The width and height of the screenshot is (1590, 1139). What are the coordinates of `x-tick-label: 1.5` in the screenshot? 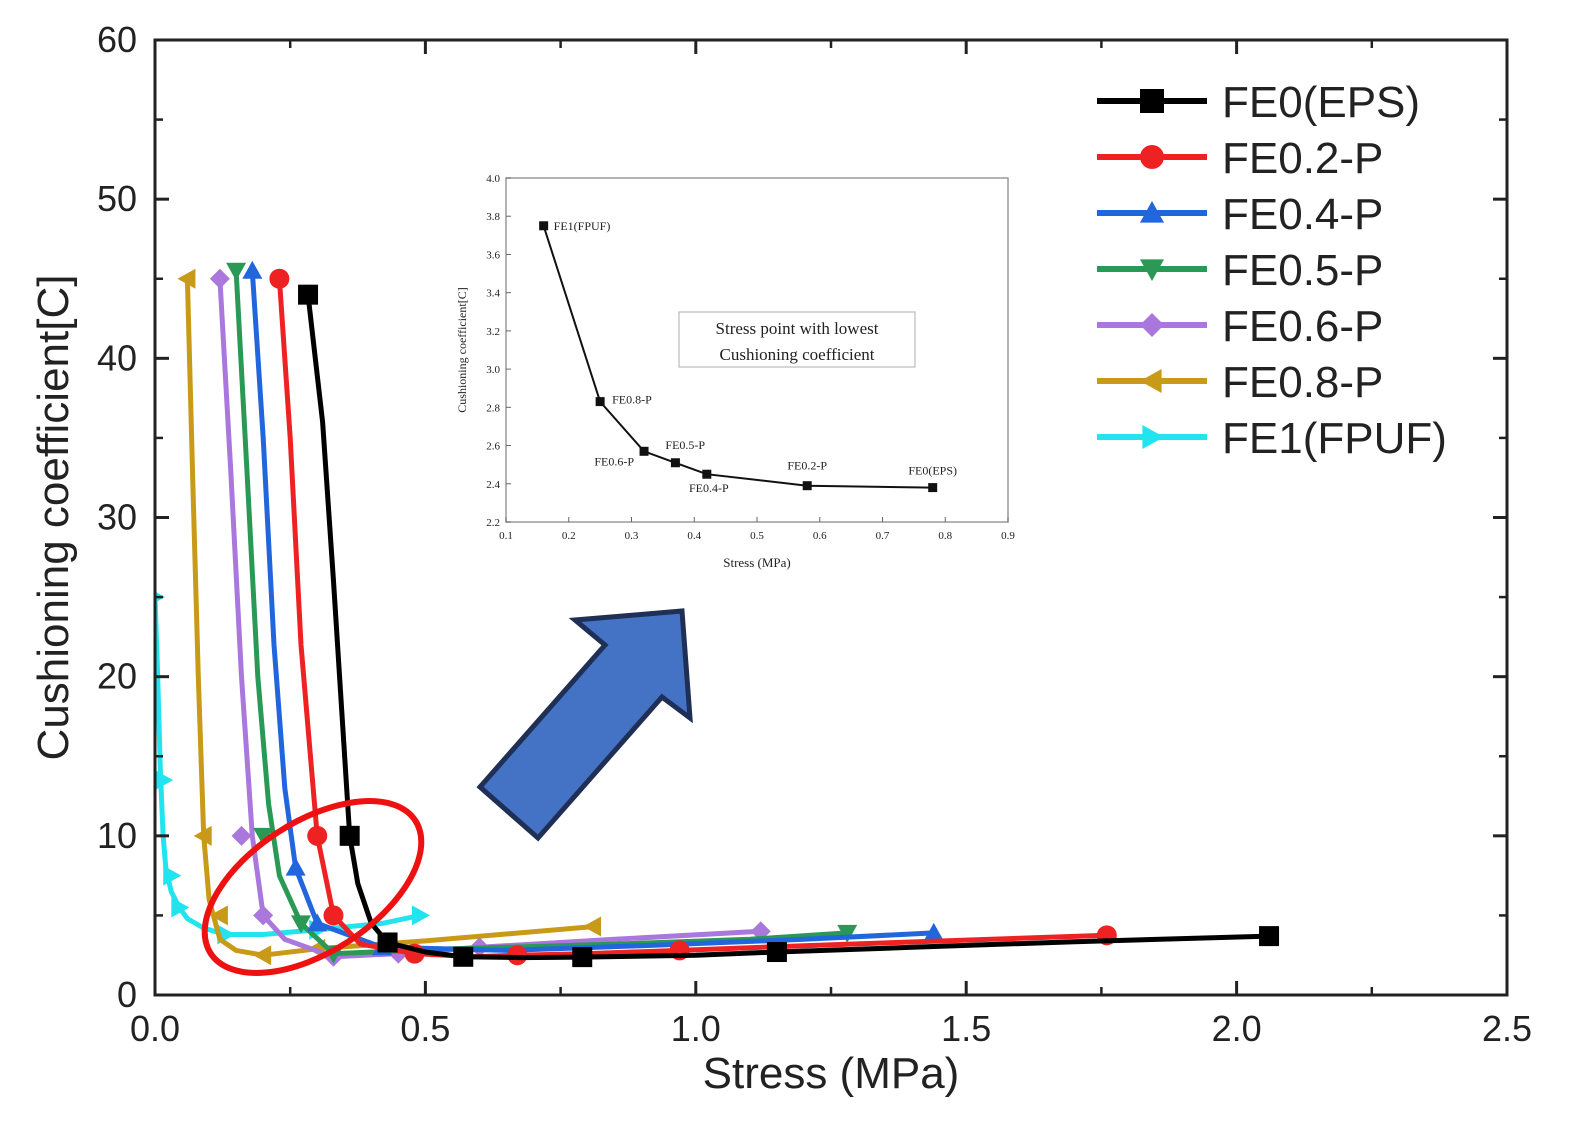 It's located at (966, 1028).